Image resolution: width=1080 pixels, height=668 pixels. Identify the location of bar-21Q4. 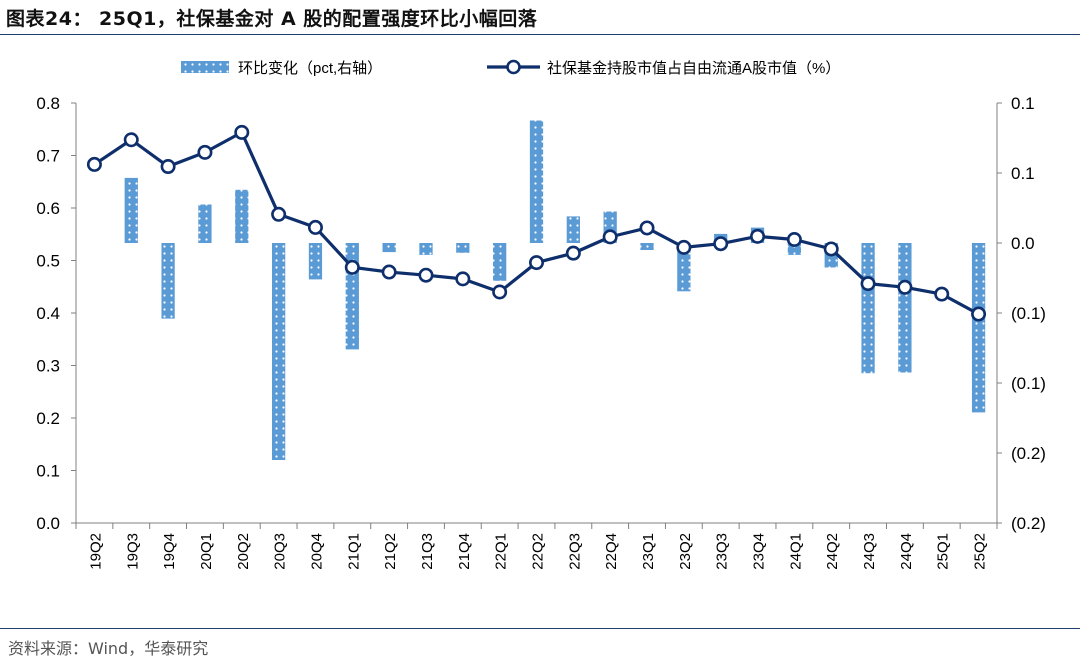
(463, 248).